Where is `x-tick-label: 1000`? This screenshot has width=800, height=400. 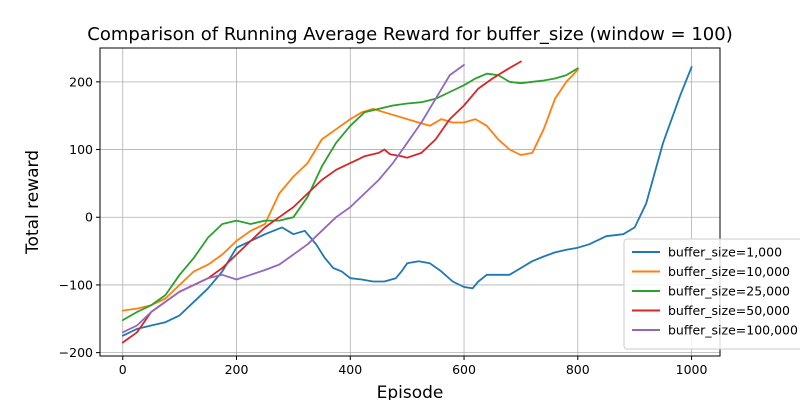
x-tick-label: 1000 is located at coordinates (692, 369).